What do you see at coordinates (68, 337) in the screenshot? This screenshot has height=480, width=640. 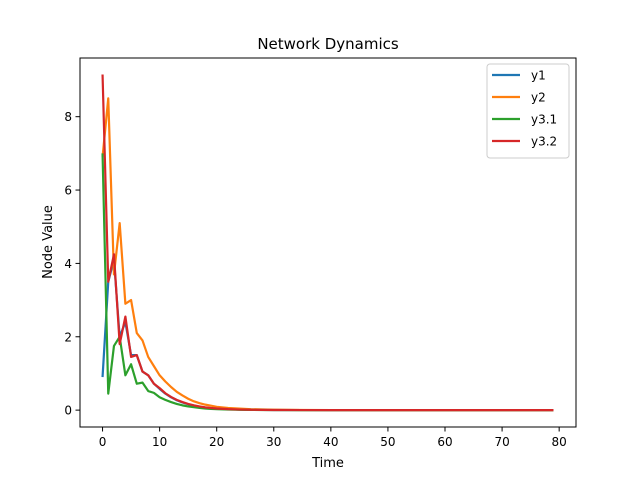 I see `y-tick-label: 2` at bounding box center [68, 337].